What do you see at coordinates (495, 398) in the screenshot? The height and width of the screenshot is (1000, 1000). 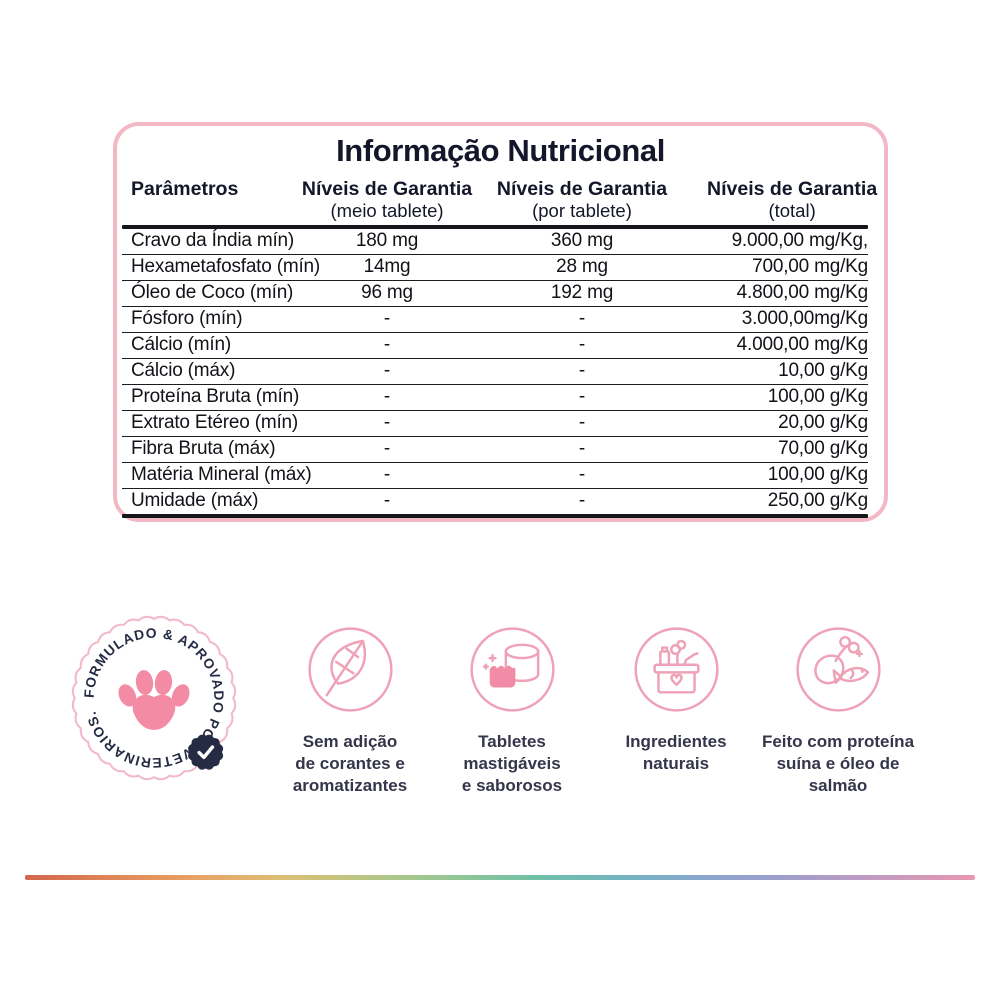 I see `table-row: Proteína Bruta (mín) - - 100,00 g/Kg` at bounding box center [495, 398].